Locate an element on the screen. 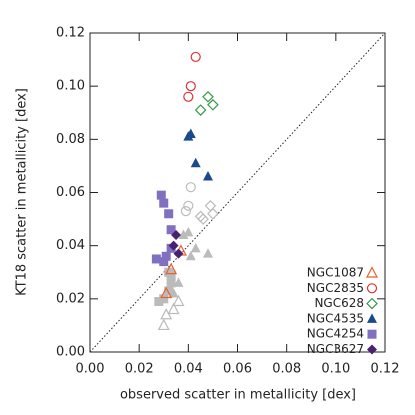  x-axis-label: observed scatter in metallicity [dex] is located at coordinates (238, 395).